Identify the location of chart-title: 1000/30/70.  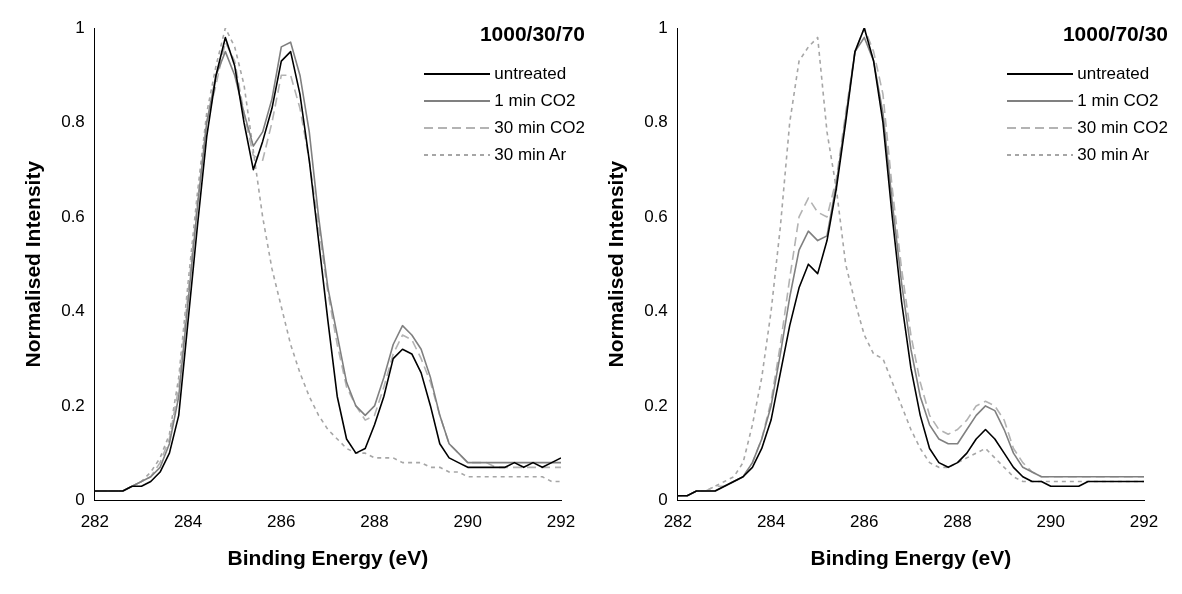
(532, 34).